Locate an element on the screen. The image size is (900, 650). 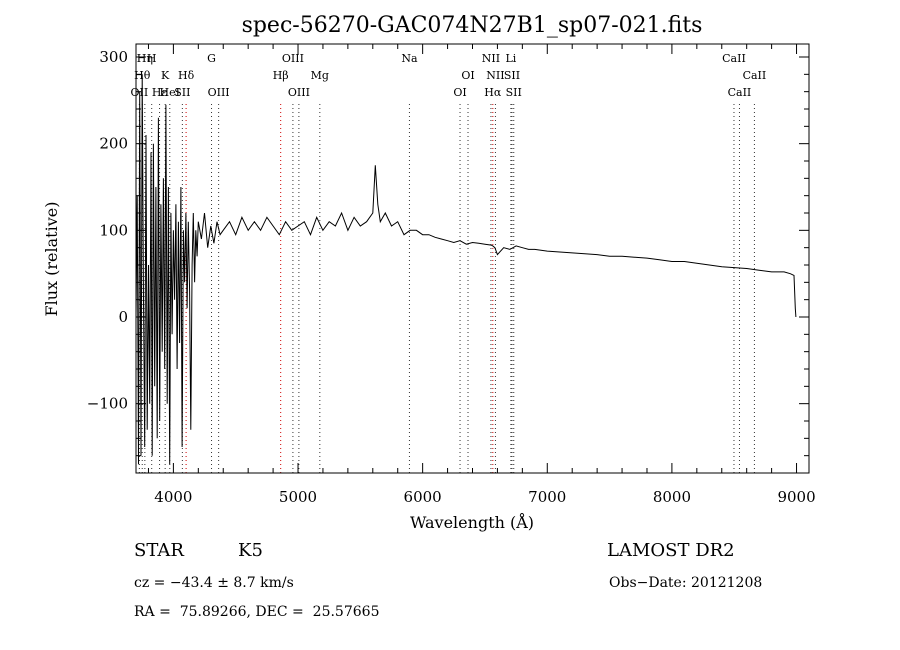
line-label-4: H is located at coordinates (152, 58).